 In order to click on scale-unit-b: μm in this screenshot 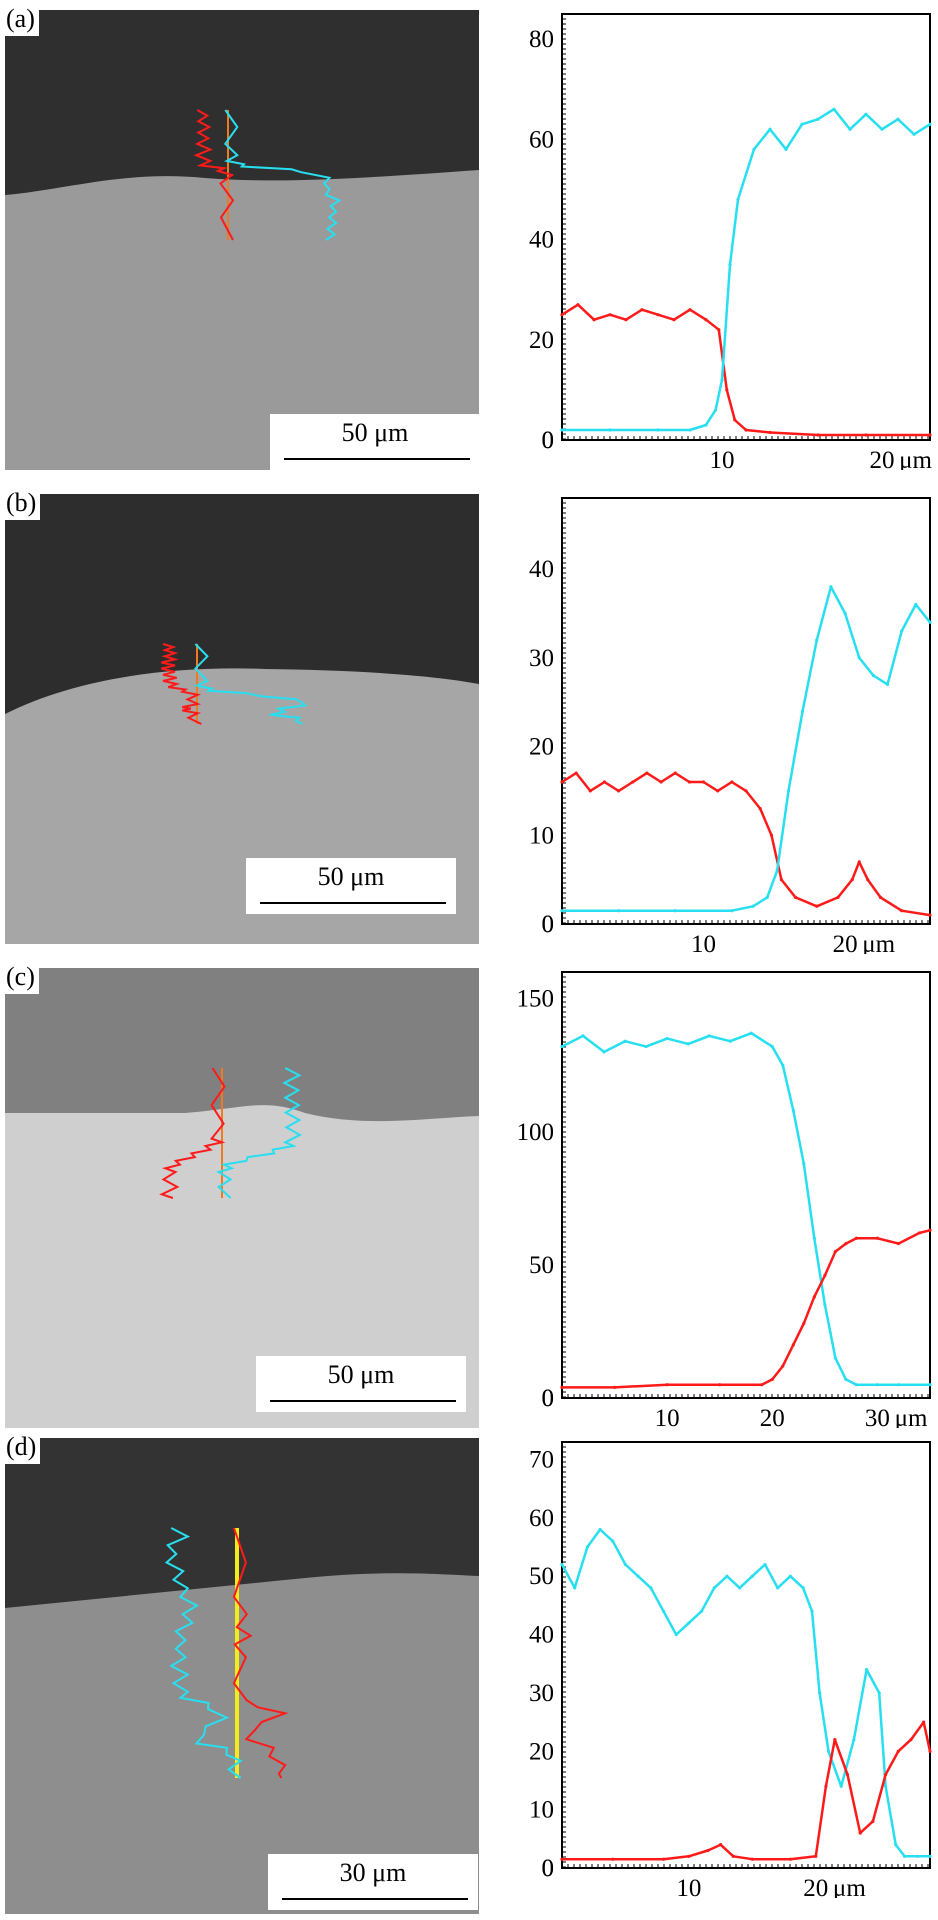, I will do `click(367, 876)`.